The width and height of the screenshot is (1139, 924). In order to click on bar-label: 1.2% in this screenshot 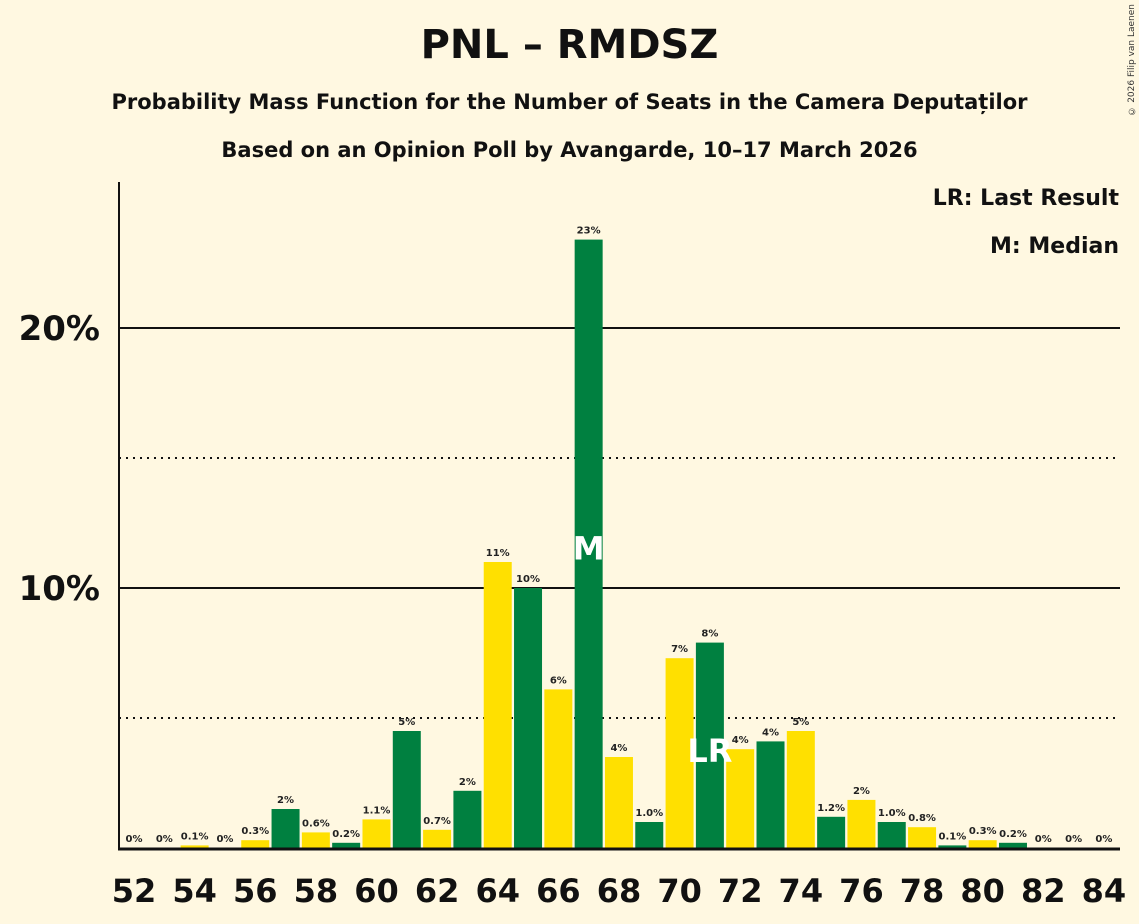, I will do `click(831, 808)`.